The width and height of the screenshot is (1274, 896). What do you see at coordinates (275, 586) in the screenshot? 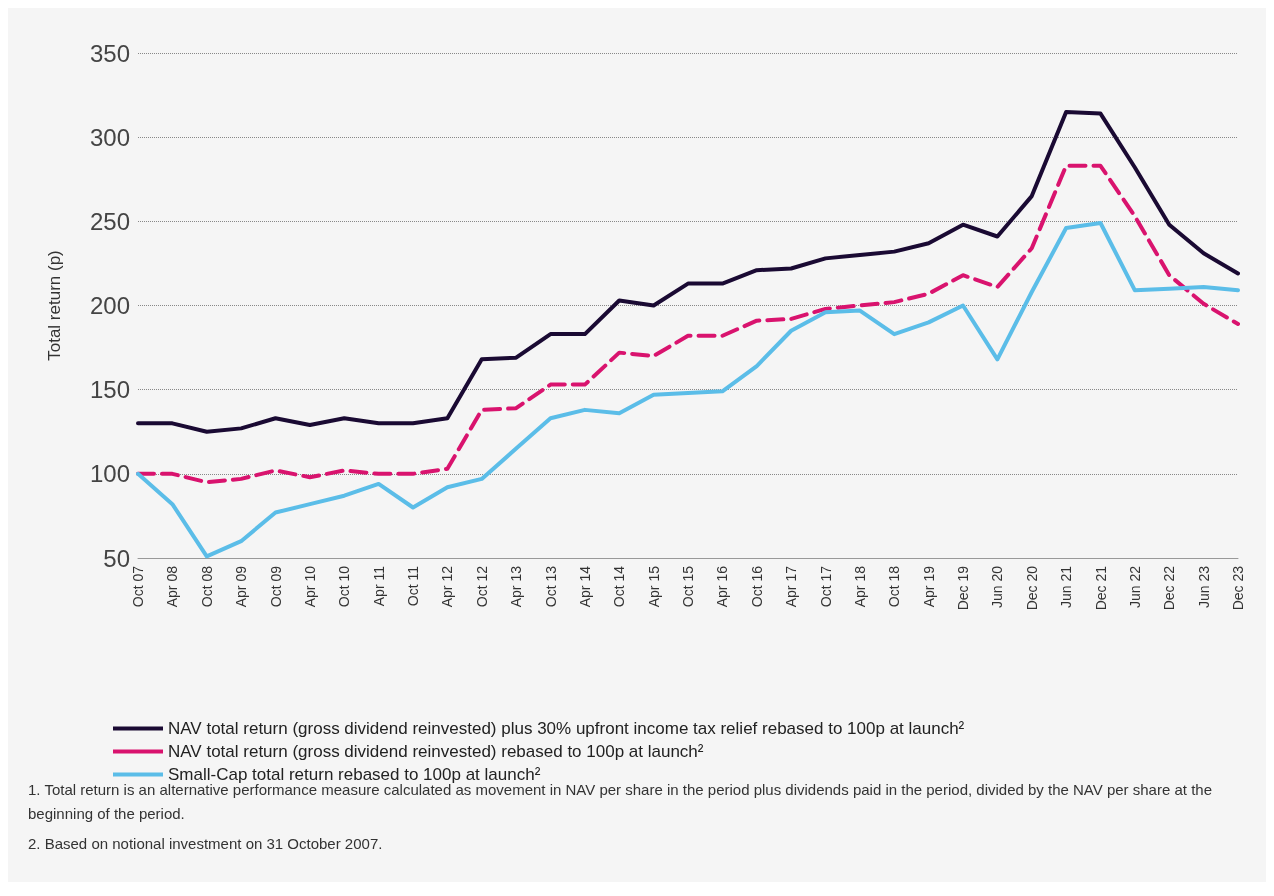
I see `x-tick-label: Oct 09` at bounding box center [275, 586].